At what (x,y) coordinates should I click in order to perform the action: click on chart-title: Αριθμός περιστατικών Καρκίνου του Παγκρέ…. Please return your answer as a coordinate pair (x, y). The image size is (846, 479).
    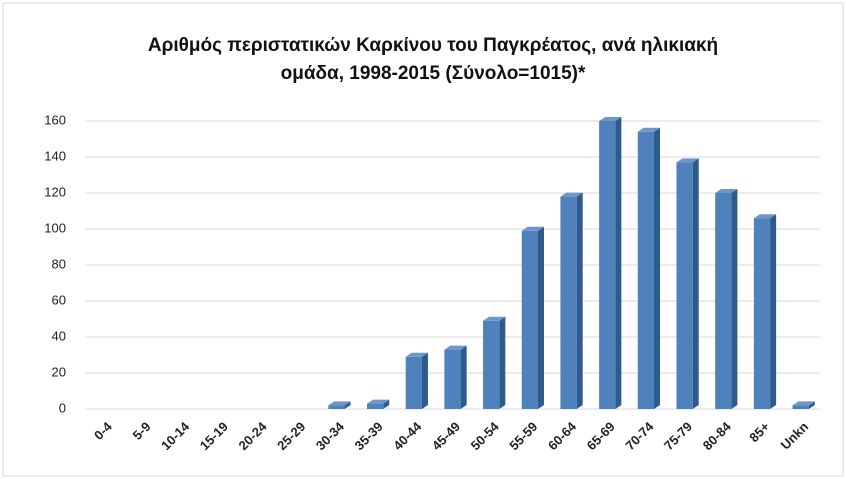
    Looking at the image, I should click on (433, 45).